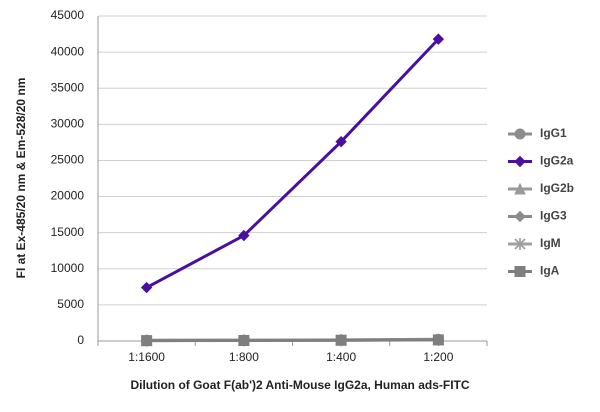 This screenshot has width=600, height=412. Describe the element at coordinates (68, 160) in the screenshot. I see `y-tick-label: 25000` at that location.